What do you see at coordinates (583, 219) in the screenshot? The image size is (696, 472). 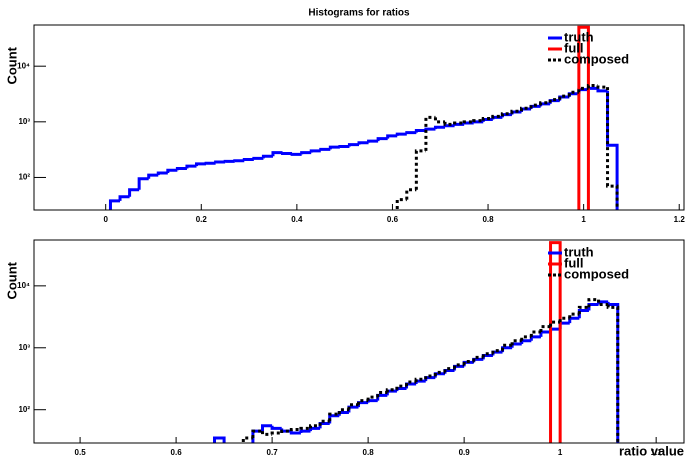 I see `x-tick-label: 1` at bounding box center [583, 219].